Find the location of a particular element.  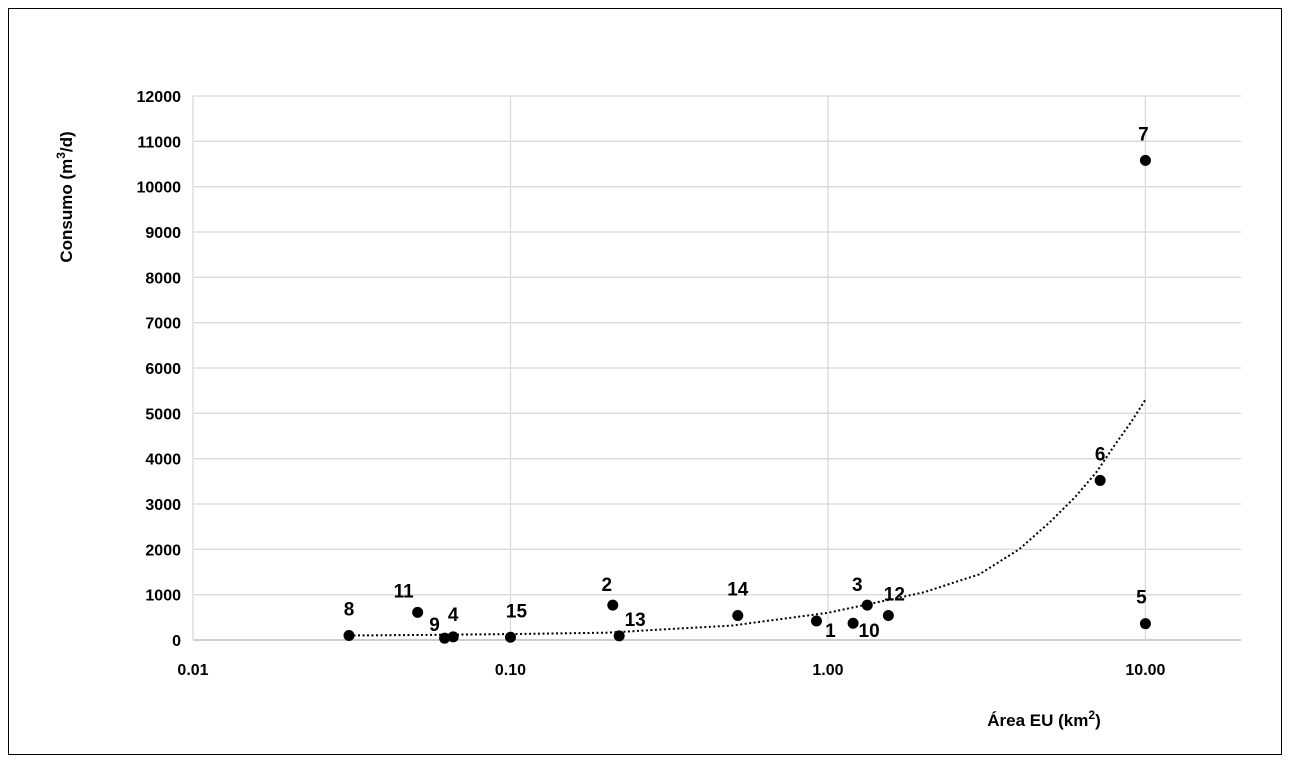

point-label-3: 3 is located at coordinates (857, 585).